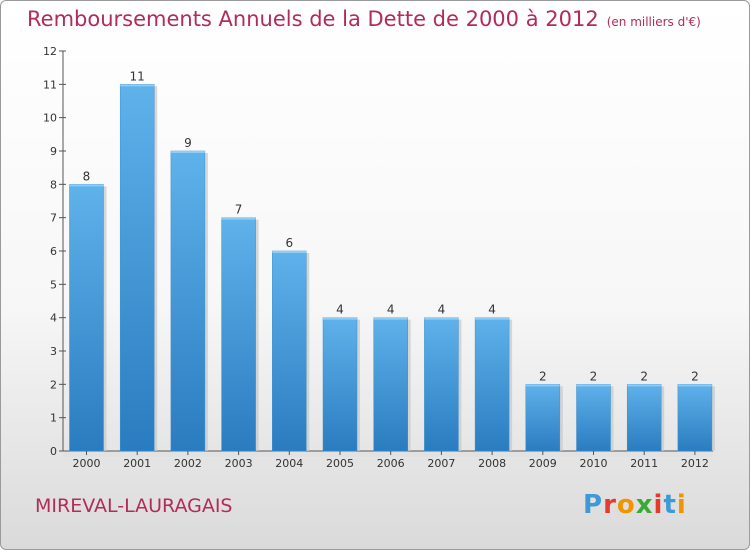  Describe the element at coordinates (239, 463) in the screenshot. I see `x-tick-label: 2003` at that location.